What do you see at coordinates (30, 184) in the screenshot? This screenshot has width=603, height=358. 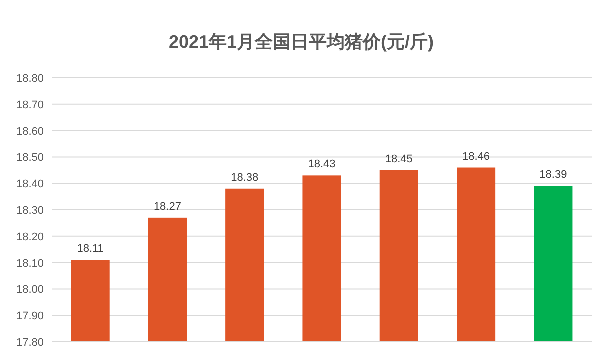 I see `y-tick-label: 18.40` at bounding box center [30, 184].